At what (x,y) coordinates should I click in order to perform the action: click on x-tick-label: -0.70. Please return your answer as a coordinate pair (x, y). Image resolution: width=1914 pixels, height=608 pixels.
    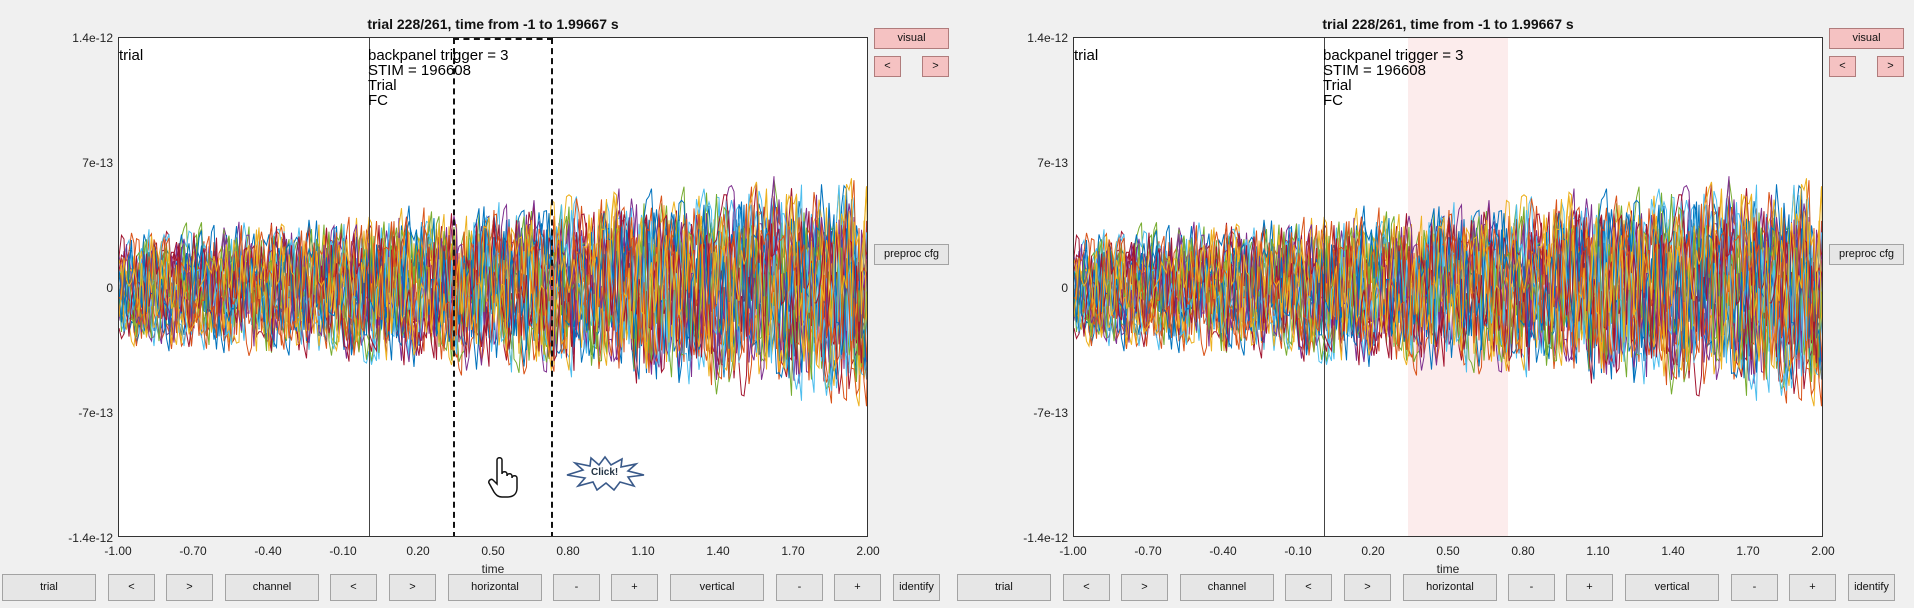
    Looking at the image, I should click on (193, 551).